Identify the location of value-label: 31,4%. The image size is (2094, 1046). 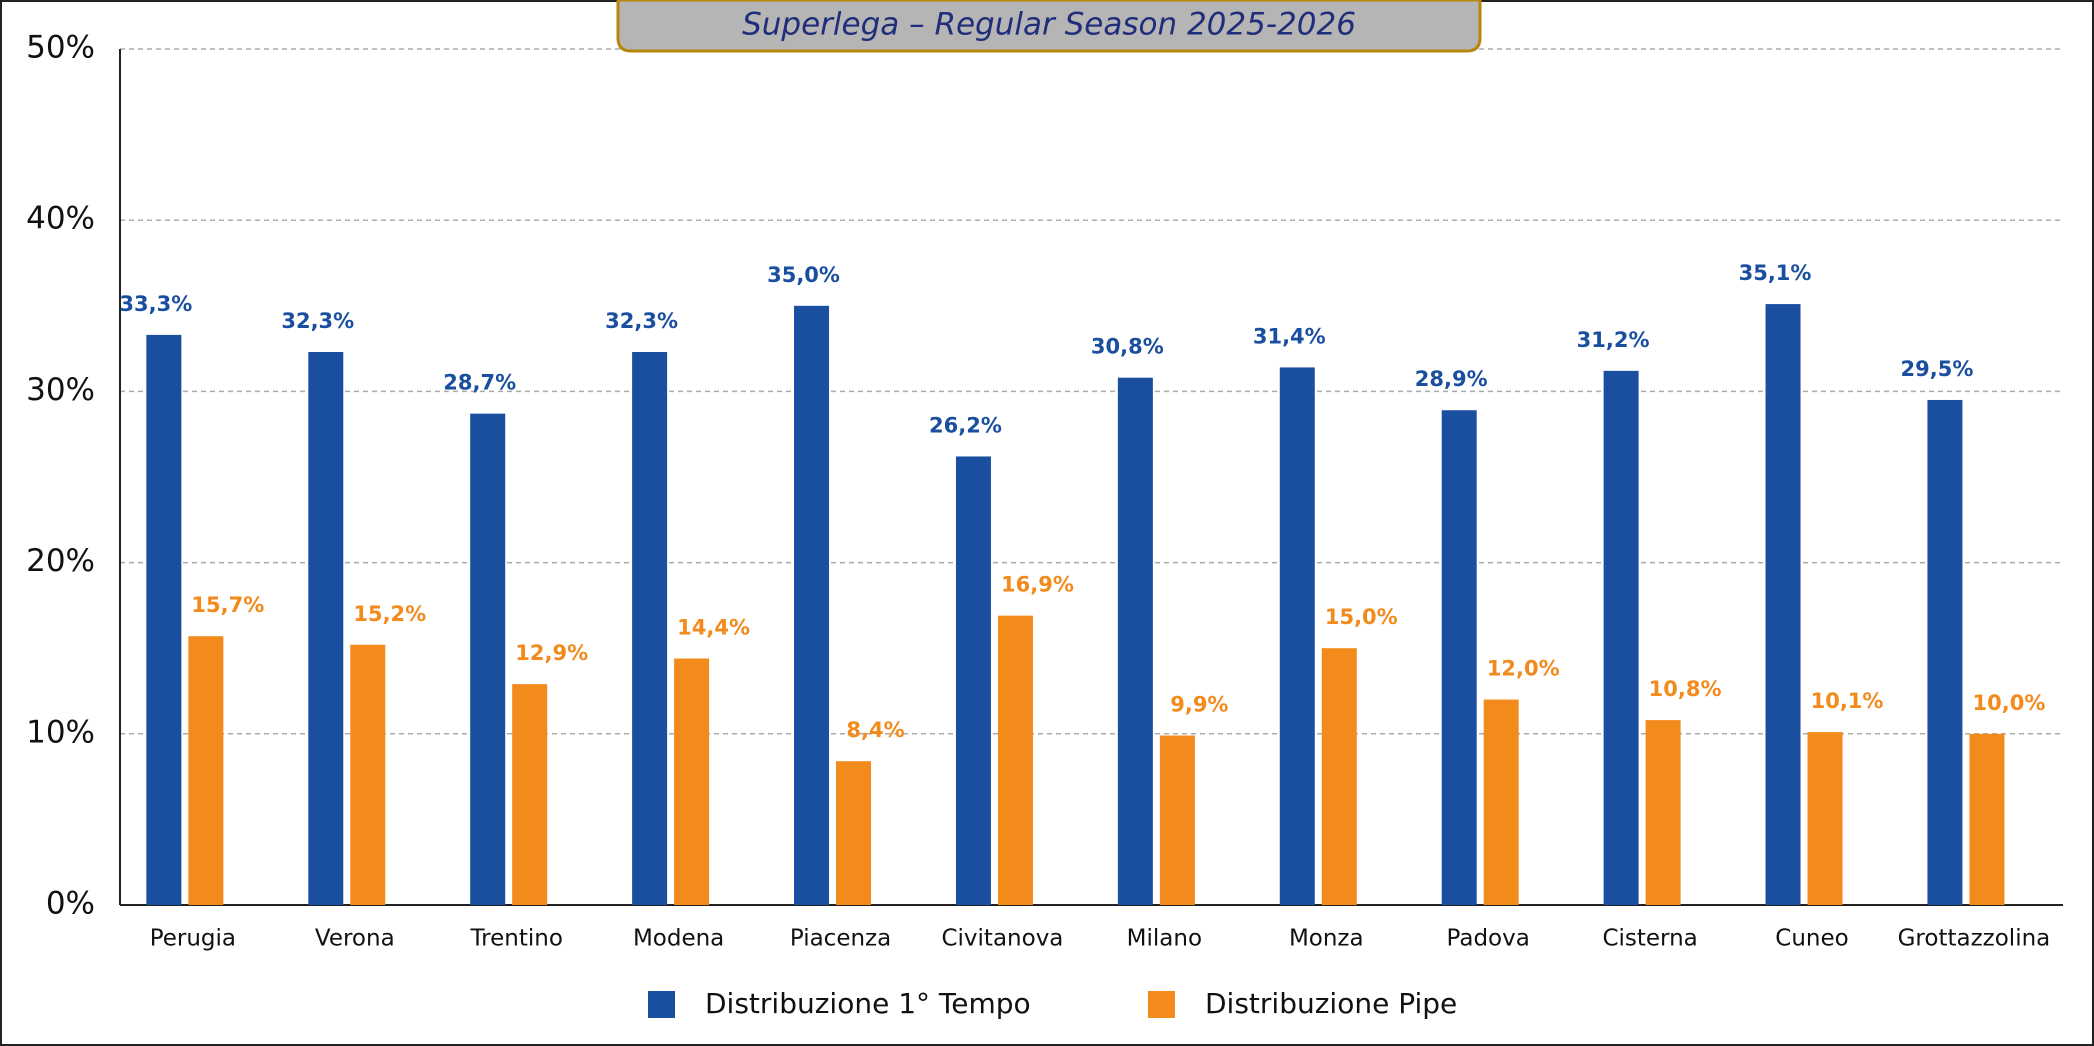
(1289, 336).